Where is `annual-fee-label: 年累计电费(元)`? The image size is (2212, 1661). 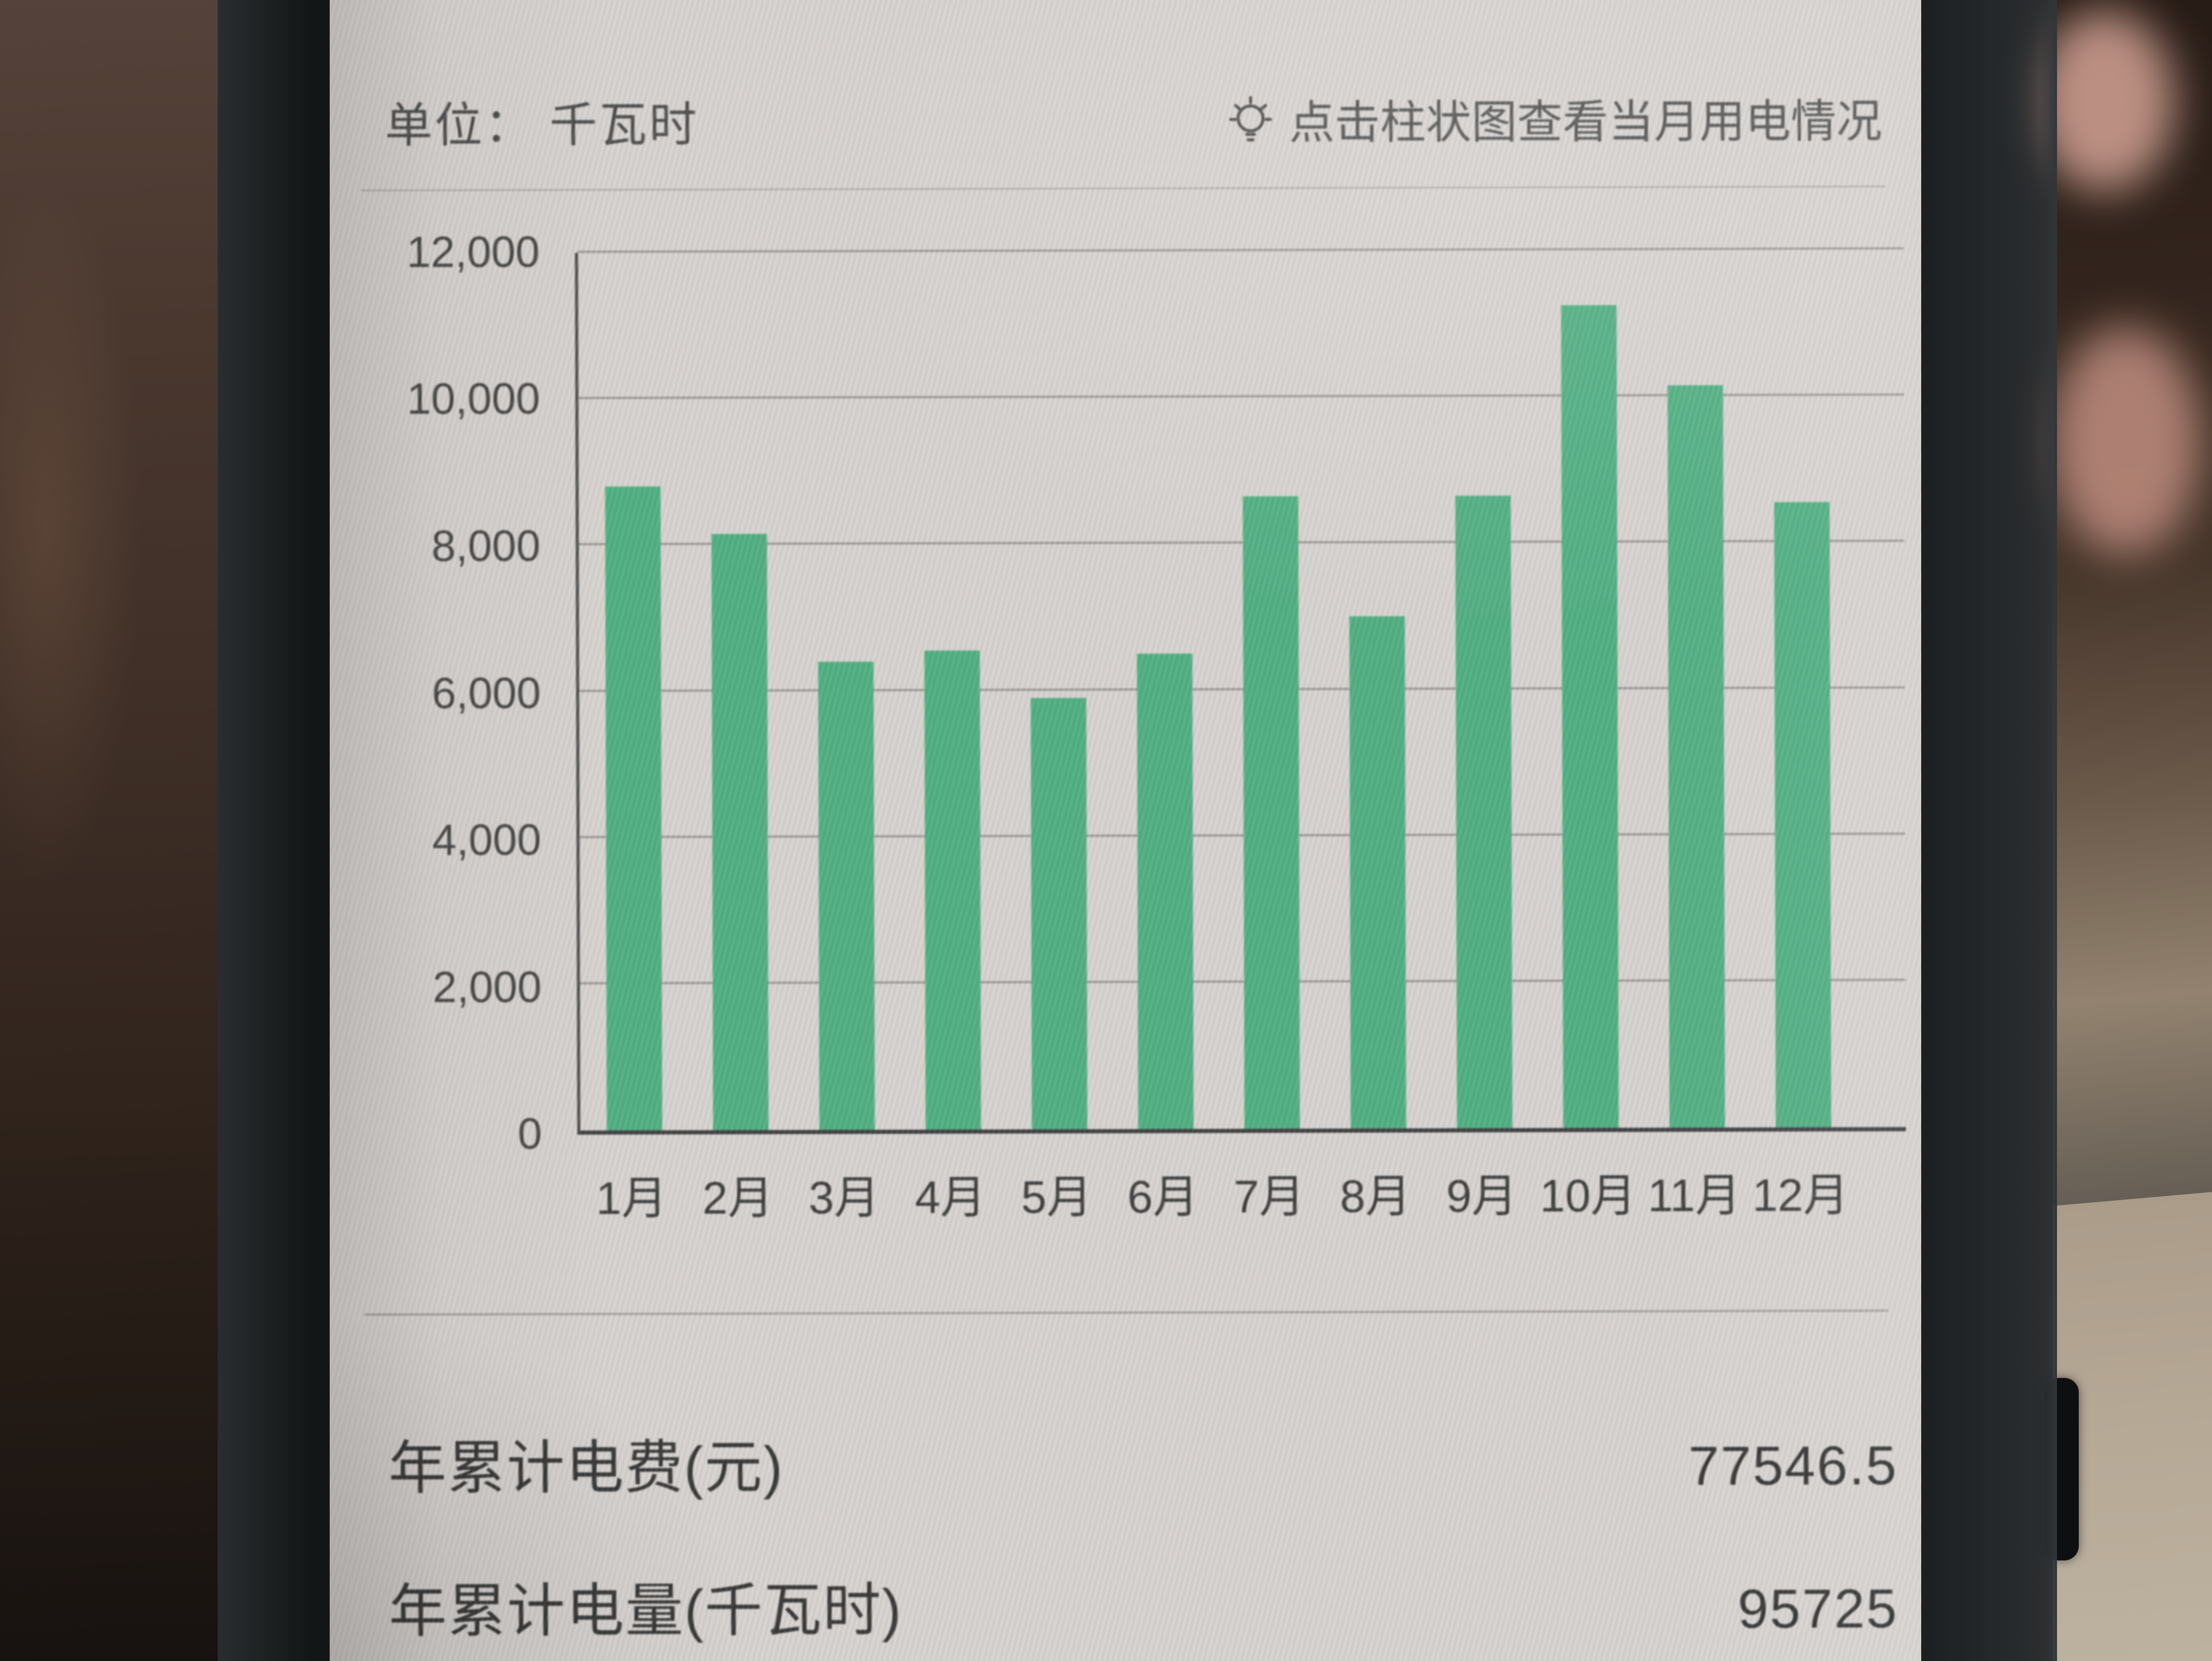 annual-fee-label: 年累计电费(元) is located at coordinates (586, 1467).